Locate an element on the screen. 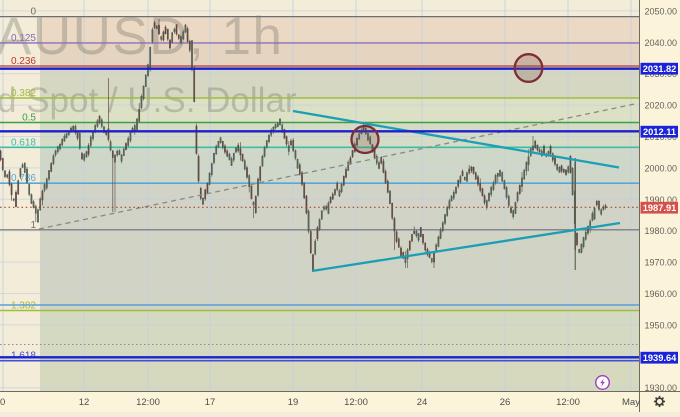  svg-text: 2040.00 is located at coordinates (661, 43).